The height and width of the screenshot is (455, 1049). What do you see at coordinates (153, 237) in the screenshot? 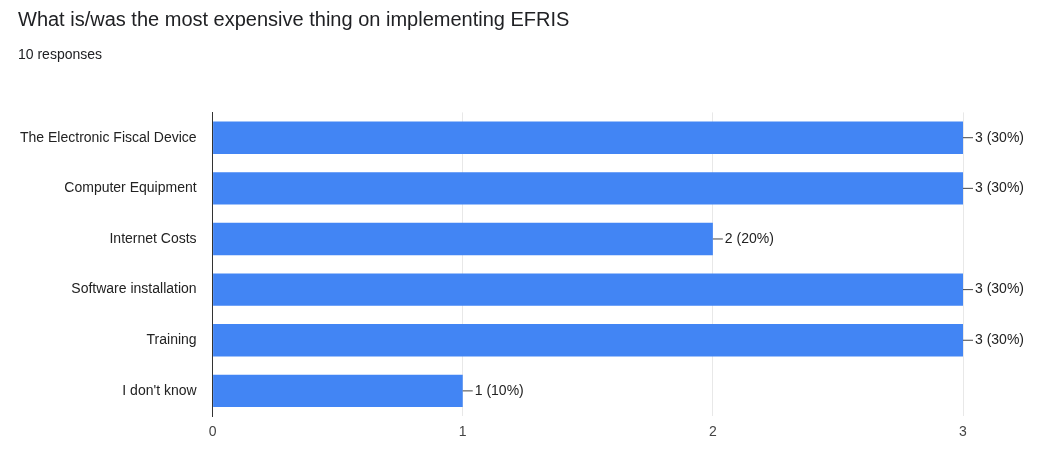
I see `y-tick-label: Internet Costs` at bounding box center [153, 237].